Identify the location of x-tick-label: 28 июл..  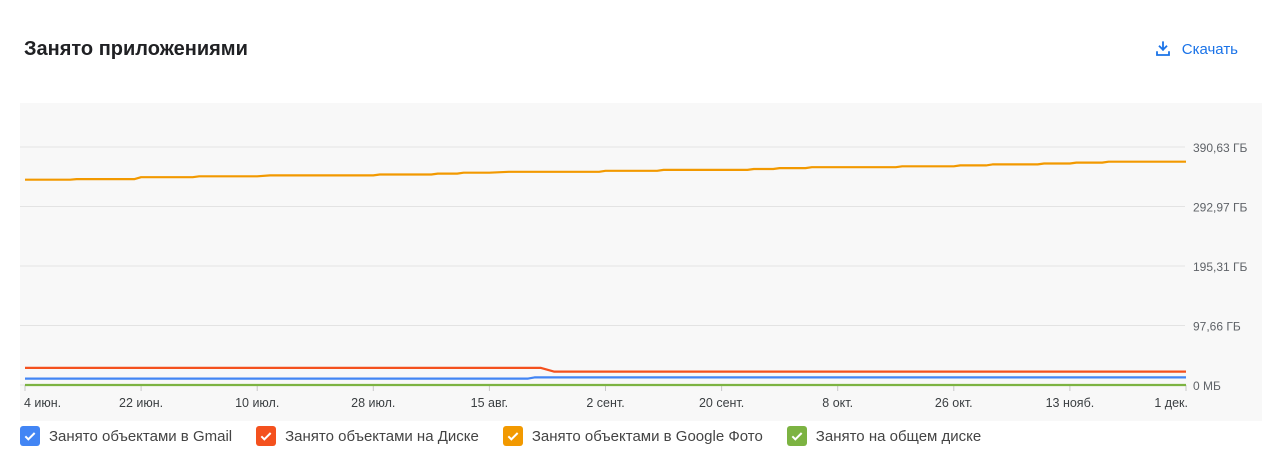
(373, 403).